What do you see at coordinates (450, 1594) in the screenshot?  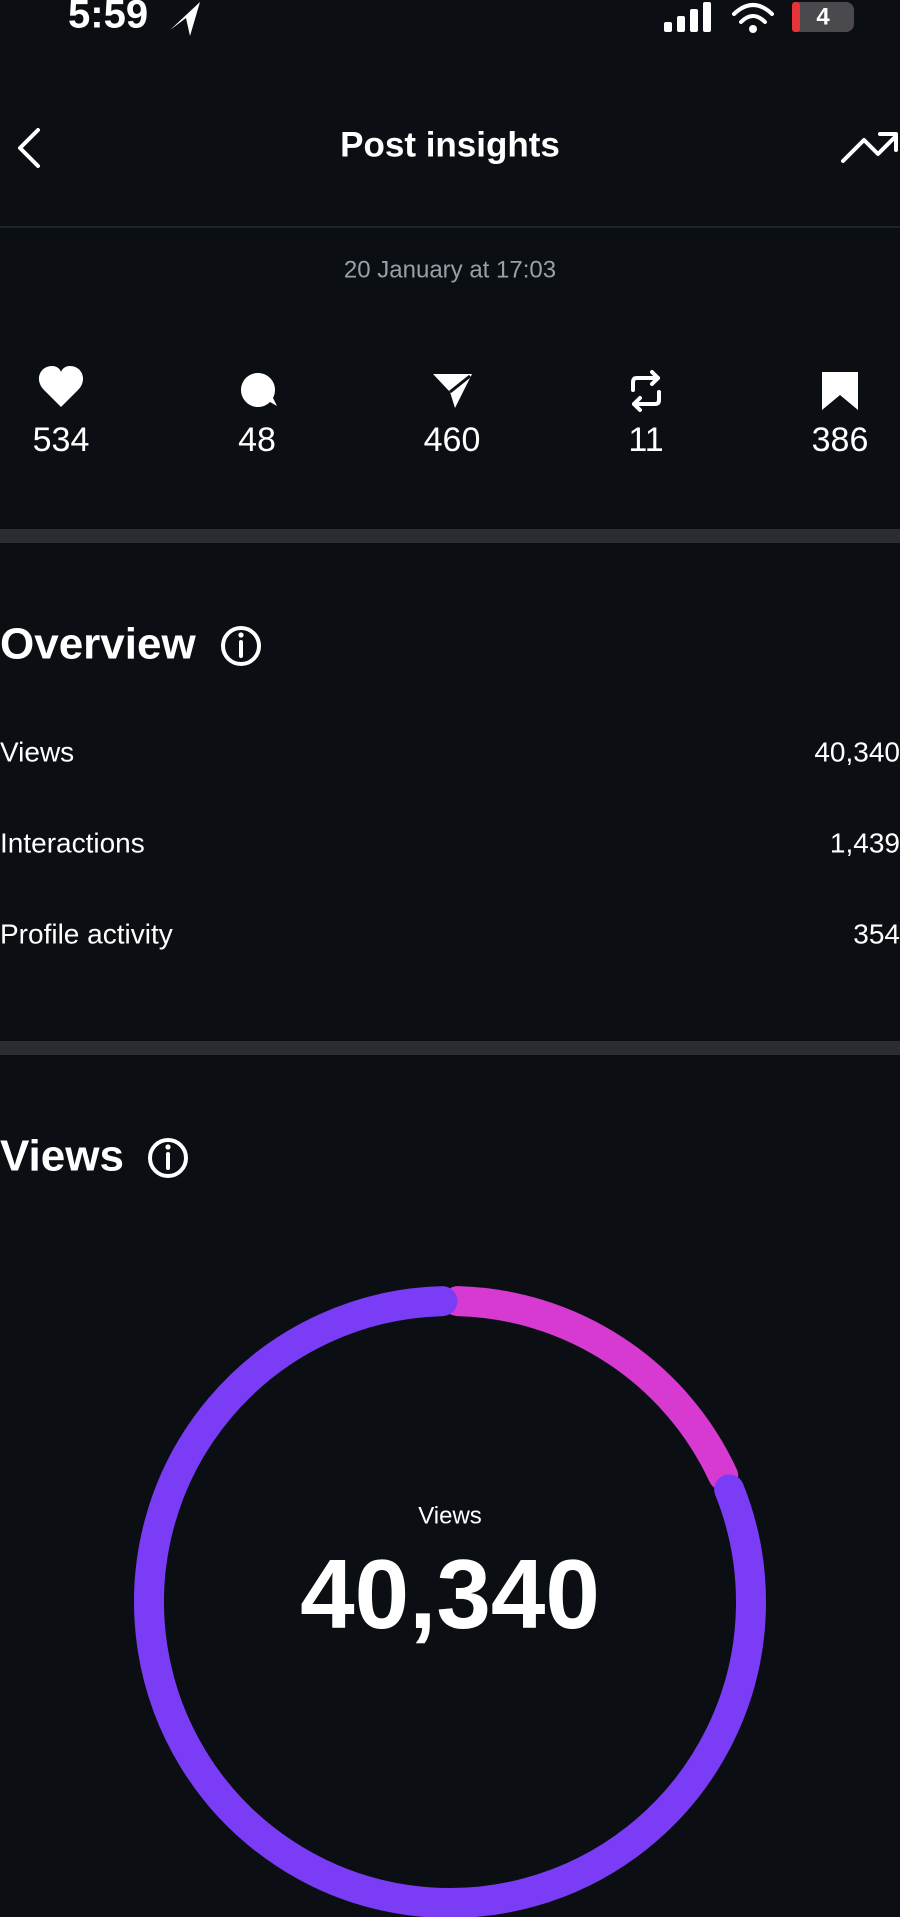 I see `donut-total: 40,340` at bounding box center [450, 1594].